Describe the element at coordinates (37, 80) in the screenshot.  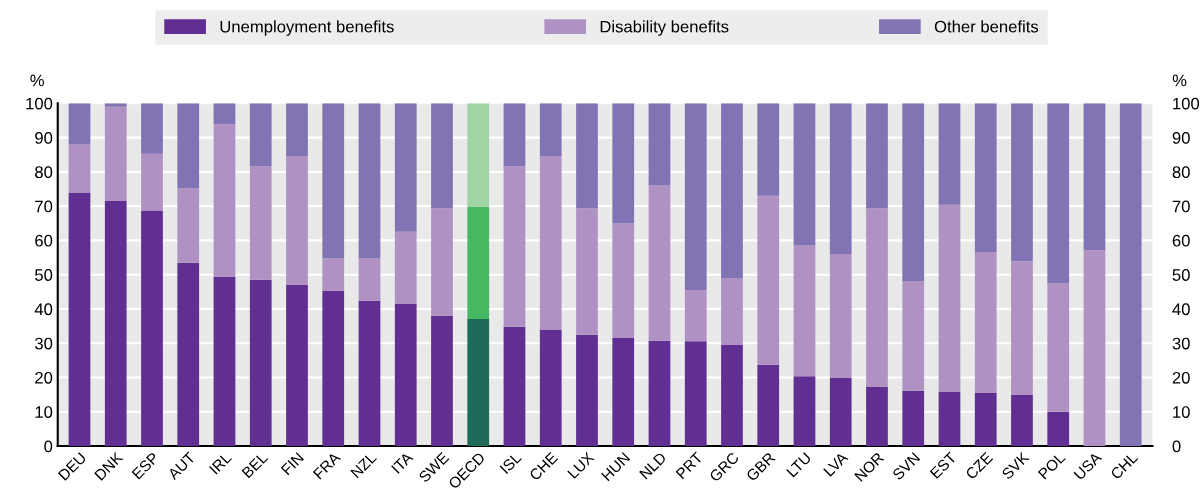
I see `y-axis-title: %` at that location.